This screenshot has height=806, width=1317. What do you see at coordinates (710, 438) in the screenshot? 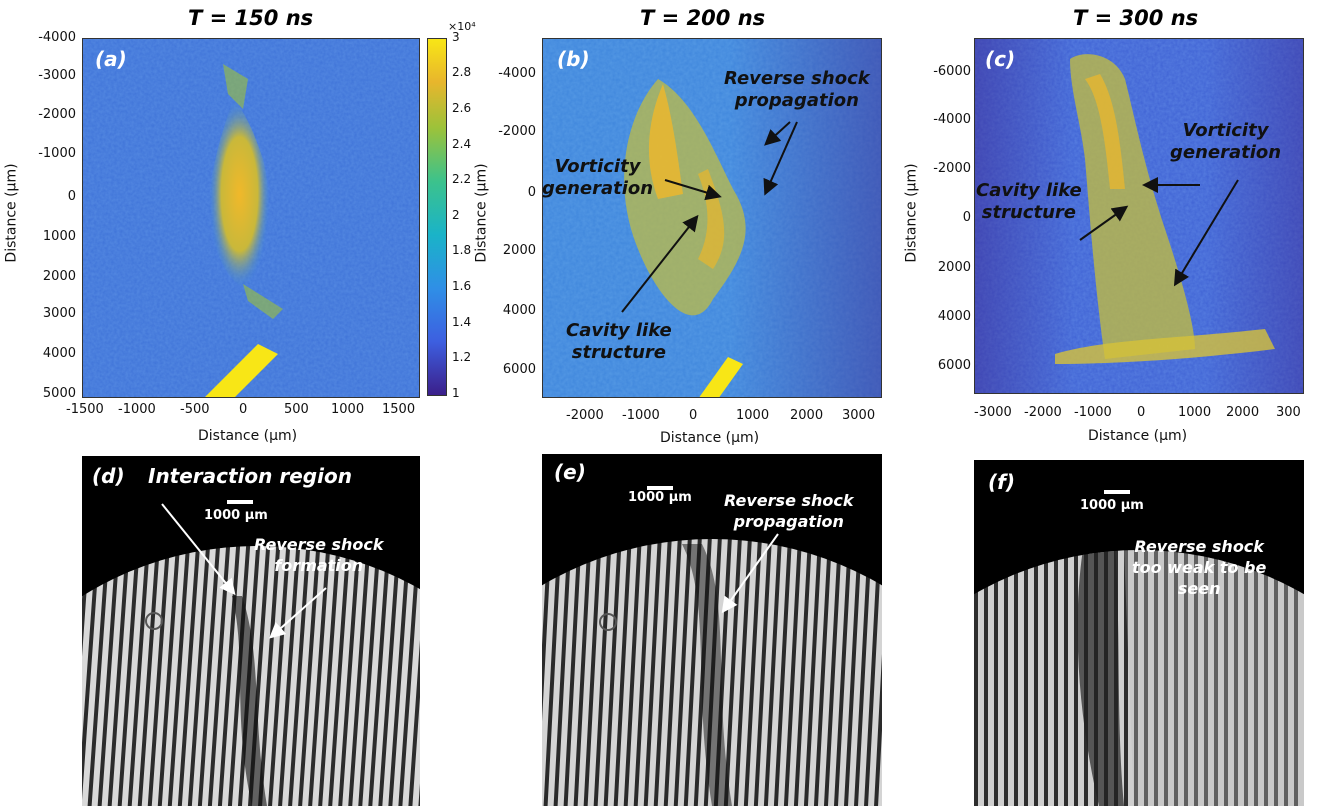
I see `panel-b-xlabel: Distance (μm)` at bounding box center [710, 438].